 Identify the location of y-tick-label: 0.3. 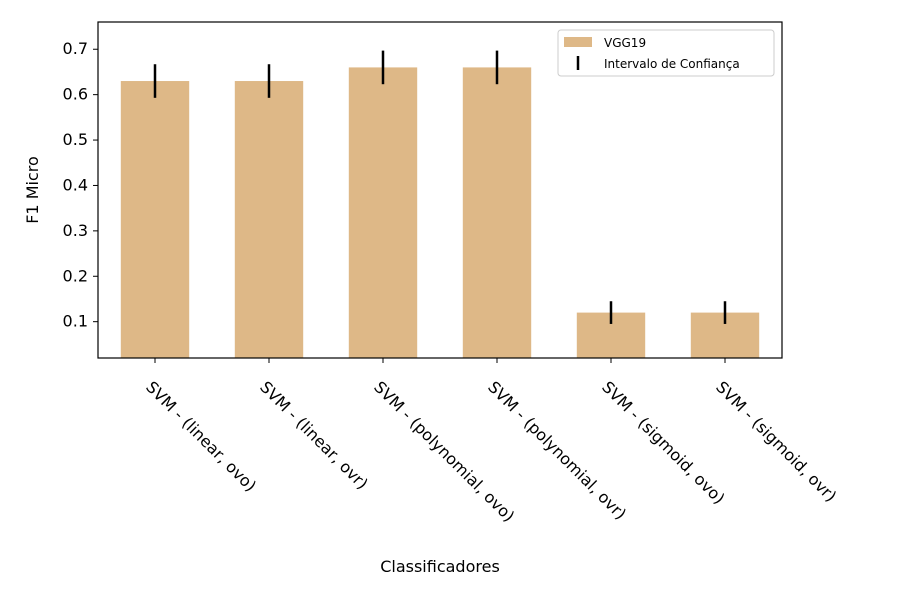
(75, 230).